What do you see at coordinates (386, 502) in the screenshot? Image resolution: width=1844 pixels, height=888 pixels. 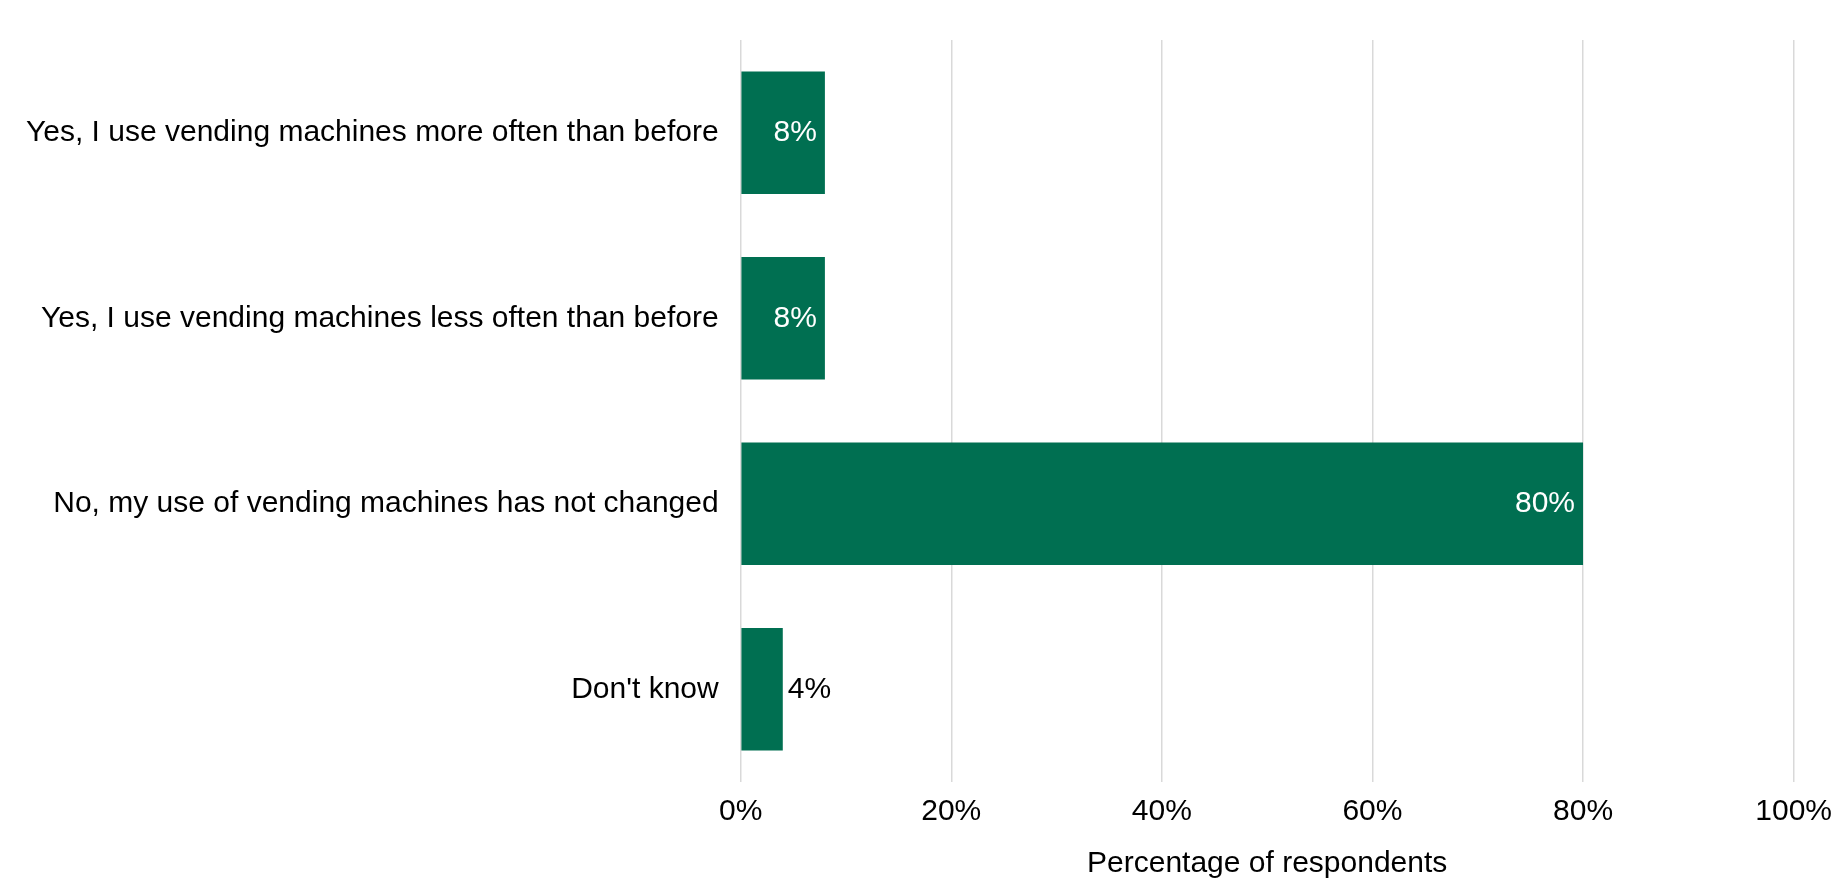 I see `y-tick-label: No, my use of vending machines has not changed` at bounding box center [386, 502].